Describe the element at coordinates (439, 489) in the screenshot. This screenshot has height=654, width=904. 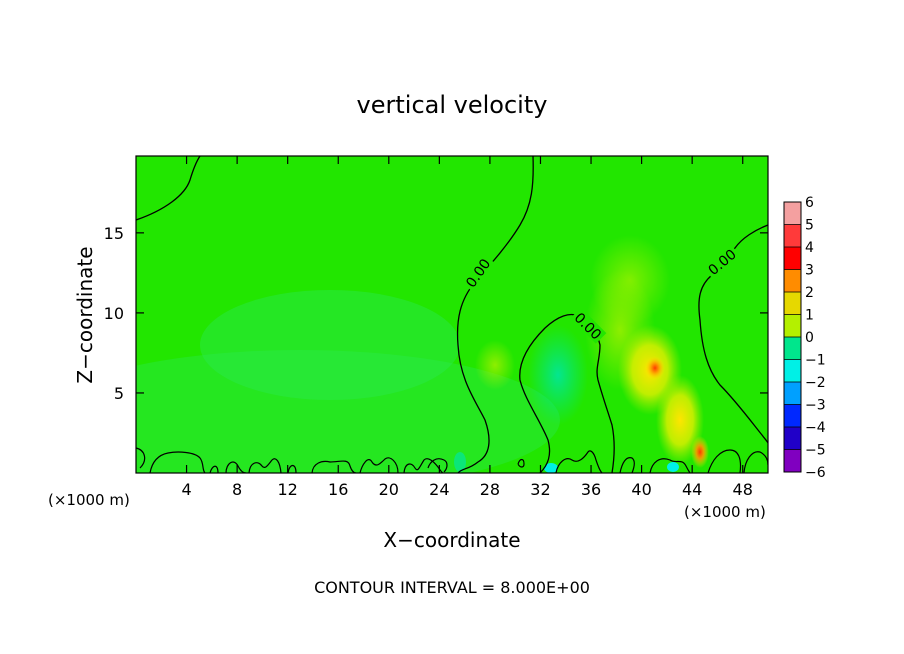
I see `x-tick-label: 24` at that location.